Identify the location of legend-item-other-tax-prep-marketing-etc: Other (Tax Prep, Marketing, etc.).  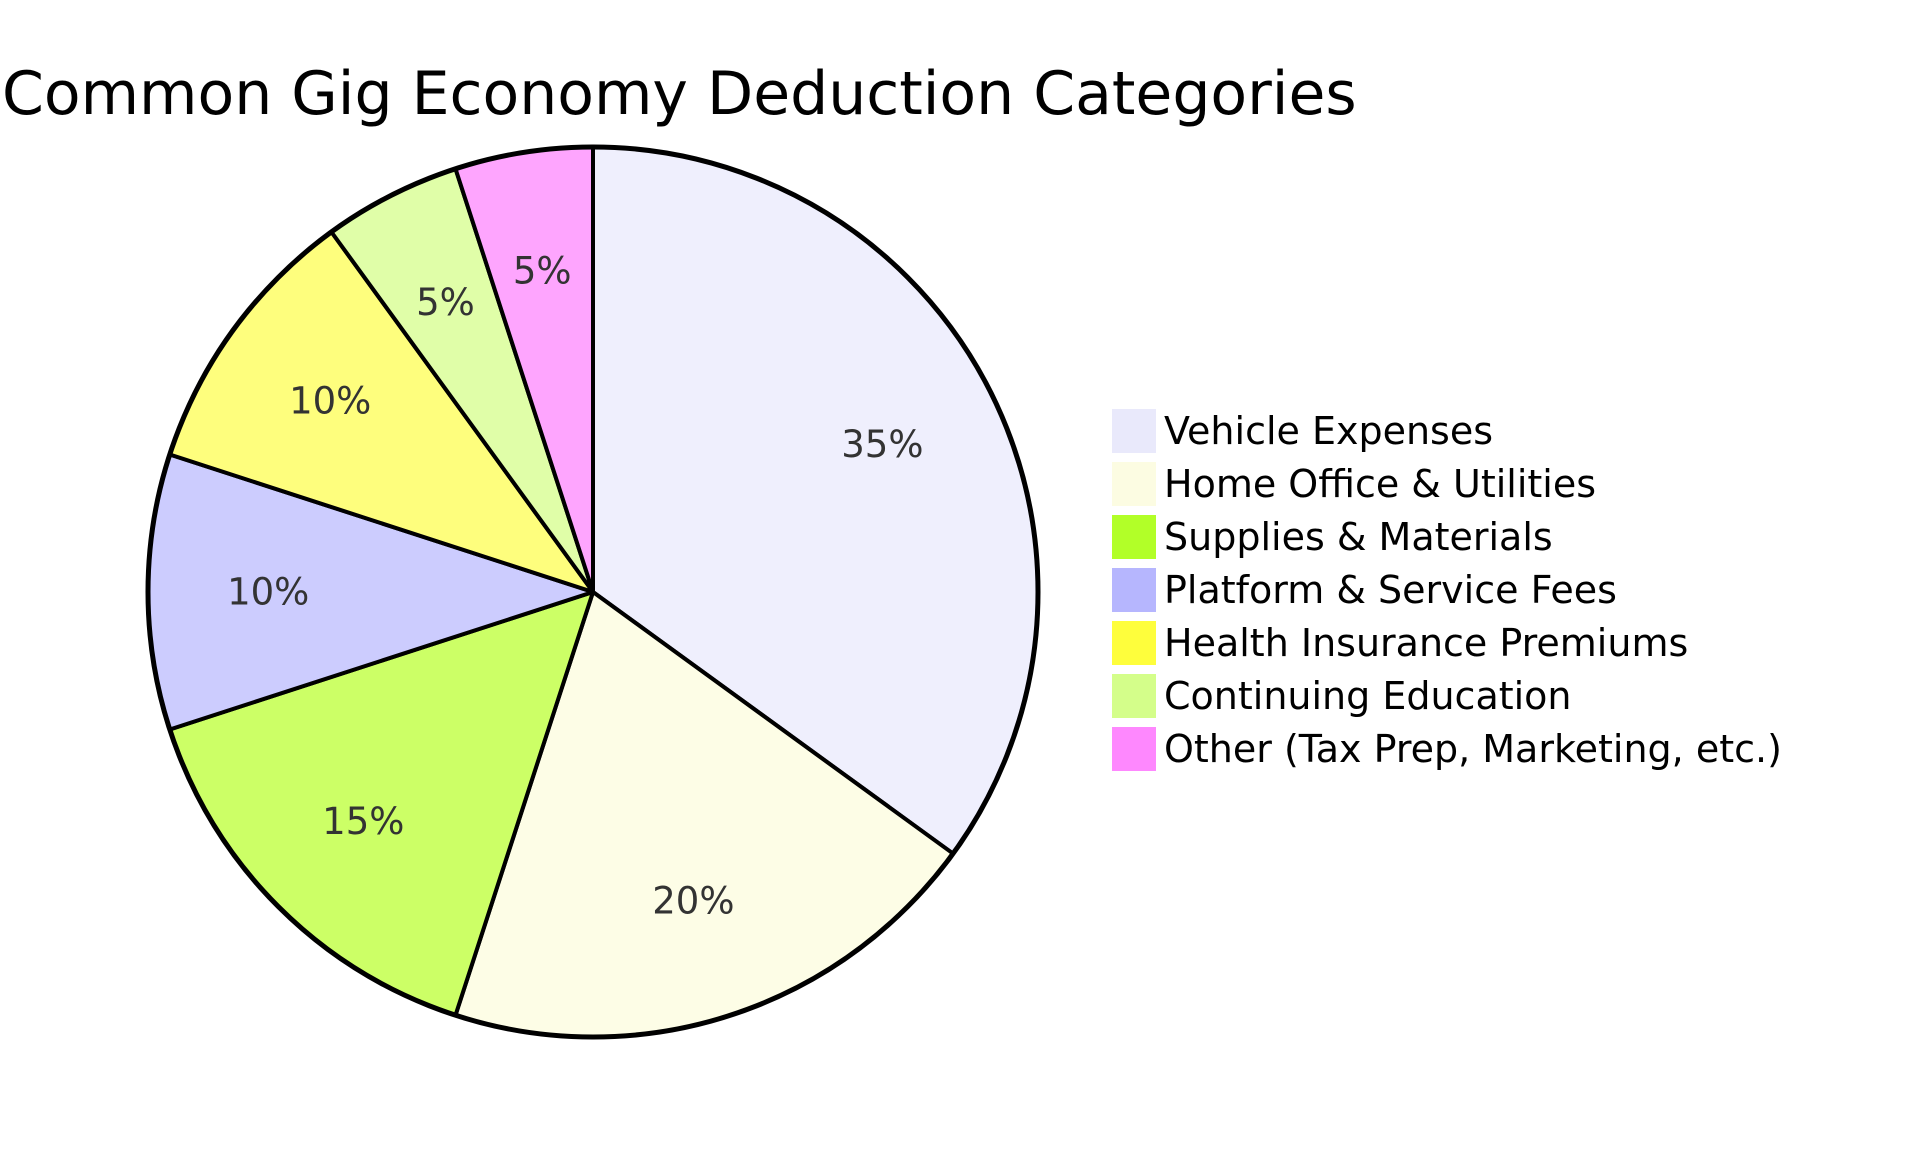
(1447, 749).